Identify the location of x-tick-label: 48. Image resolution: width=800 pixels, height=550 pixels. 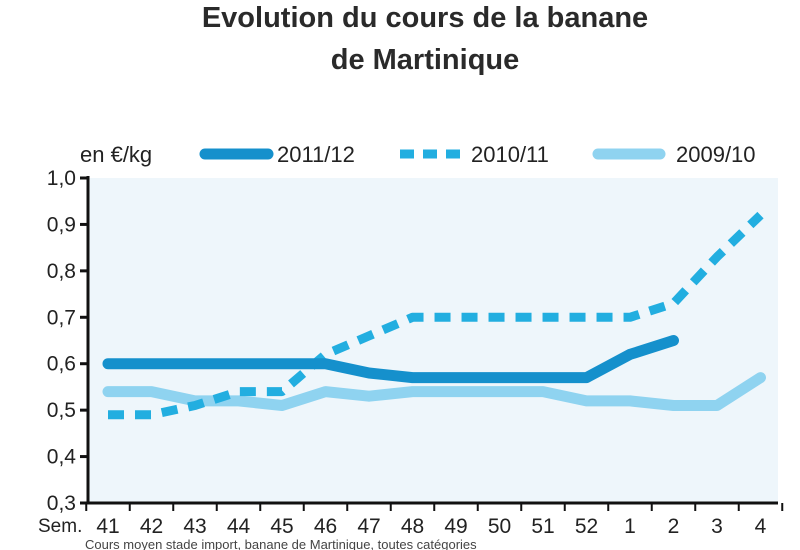
(412, 526).